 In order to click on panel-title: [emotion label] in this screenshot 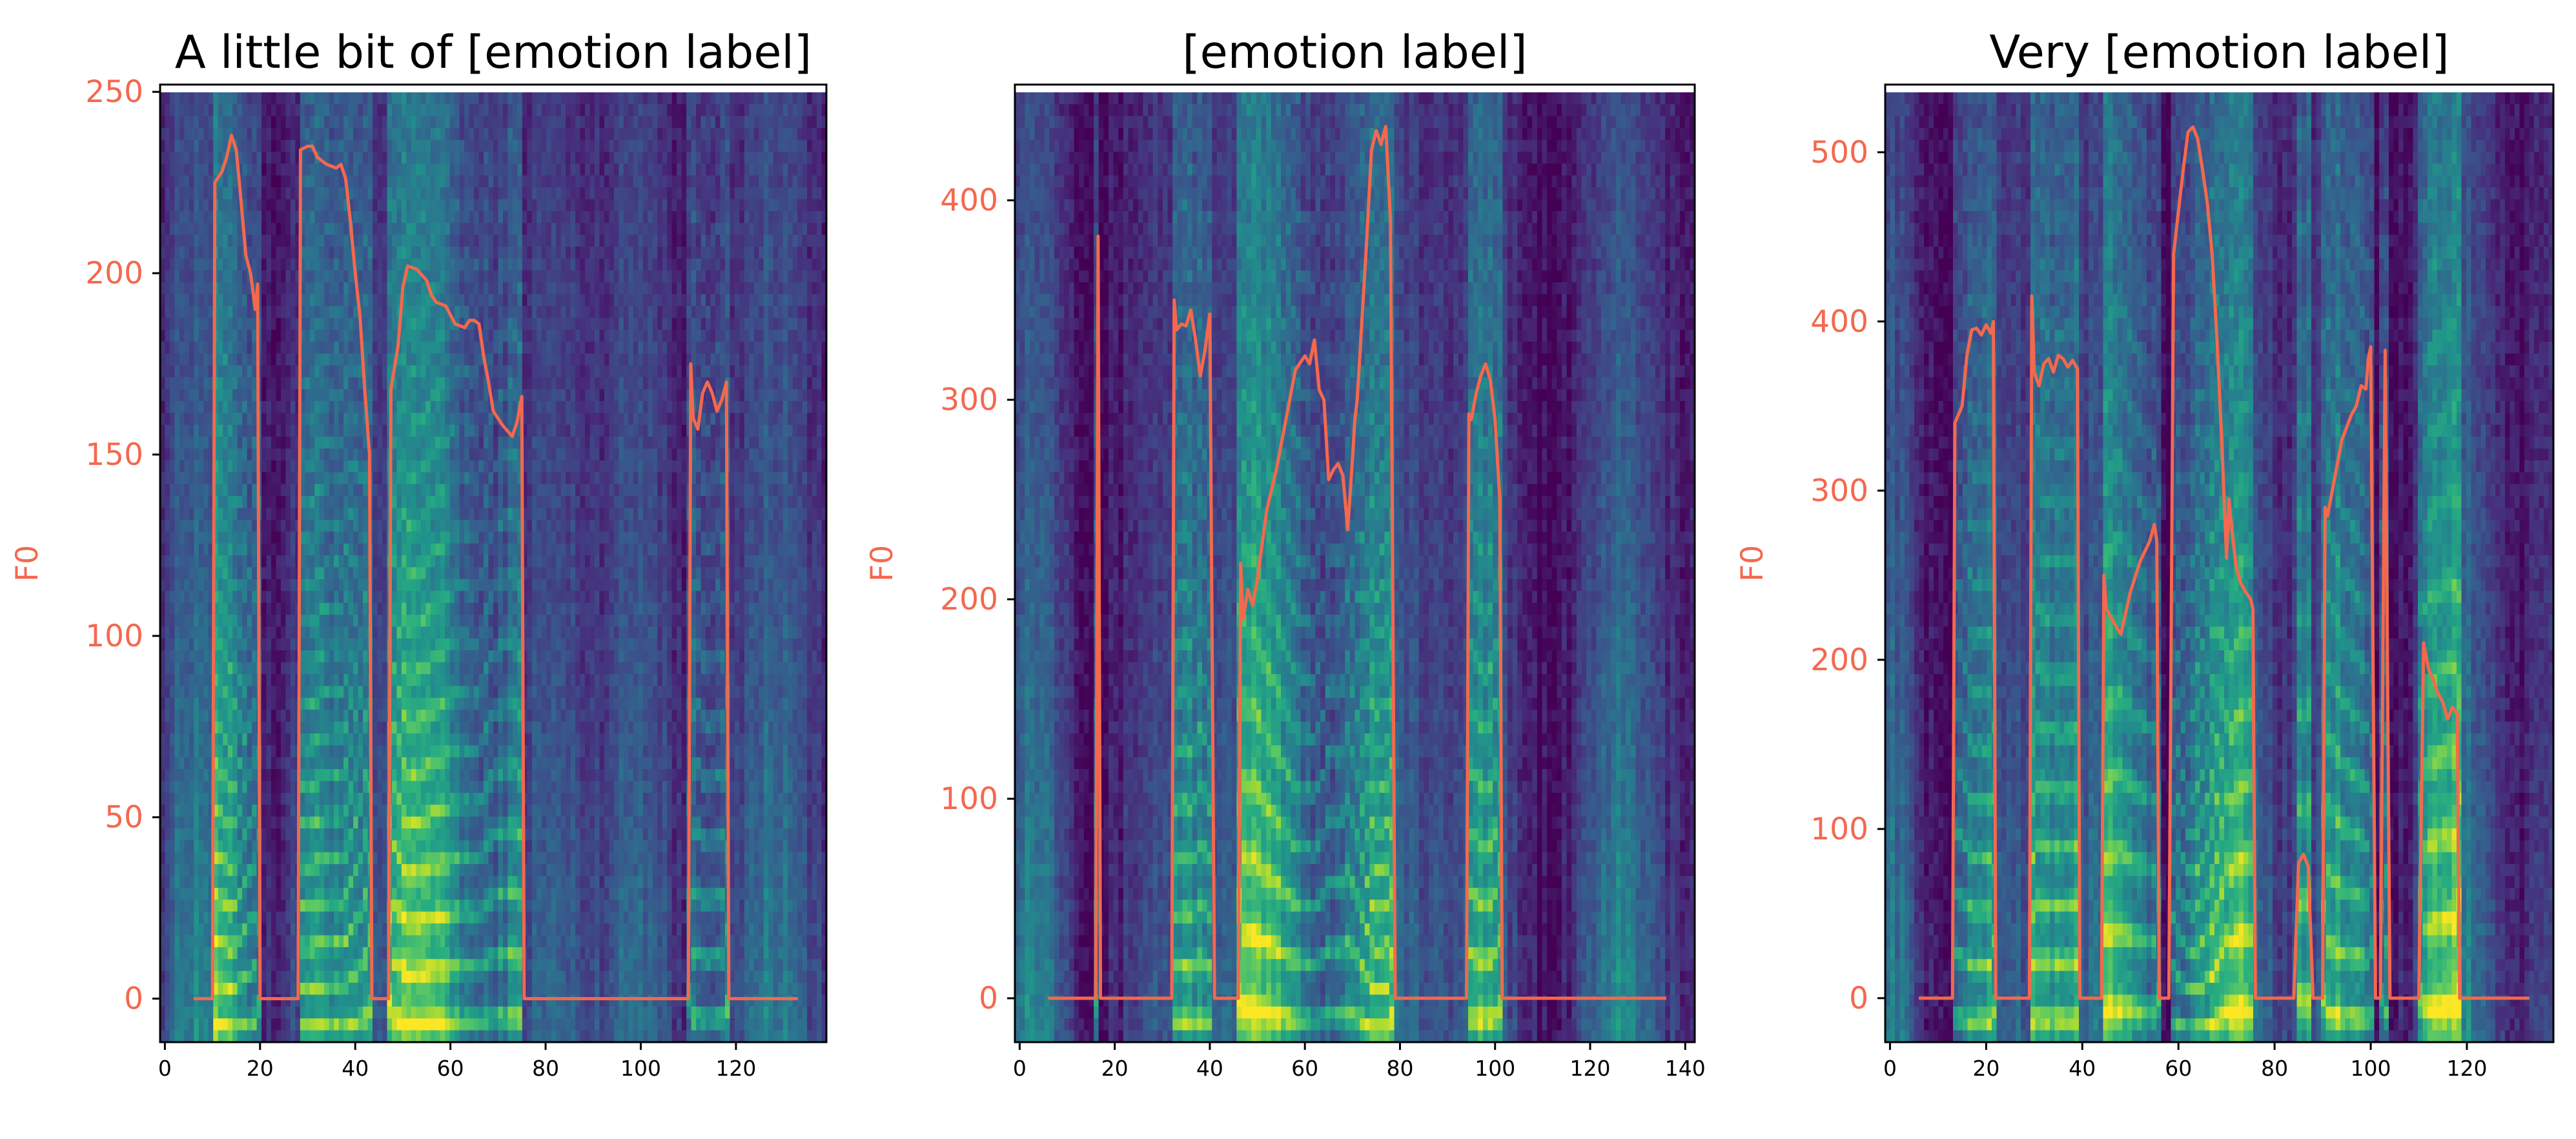, I will do `click(1354, 52)`.